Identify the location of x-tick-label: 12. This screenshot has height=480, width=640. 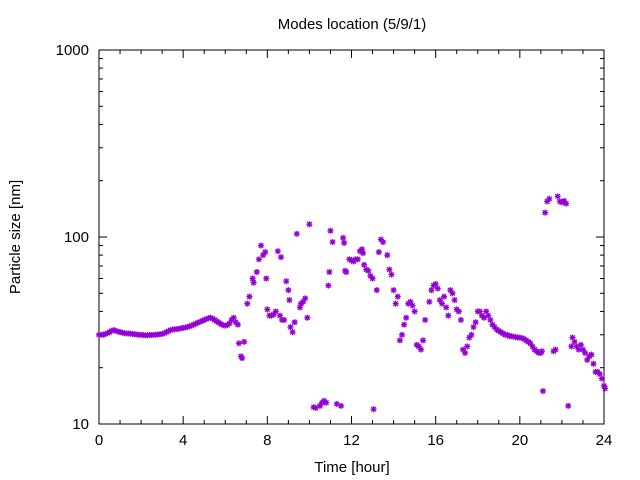
(351, 440).